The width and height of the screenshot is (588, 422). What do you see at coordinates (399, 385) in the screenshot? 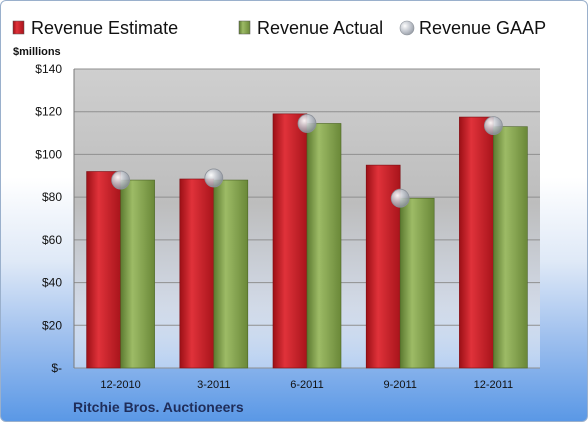
I see `x-tick-label: 9-2011` at bounding box center [399, 385].